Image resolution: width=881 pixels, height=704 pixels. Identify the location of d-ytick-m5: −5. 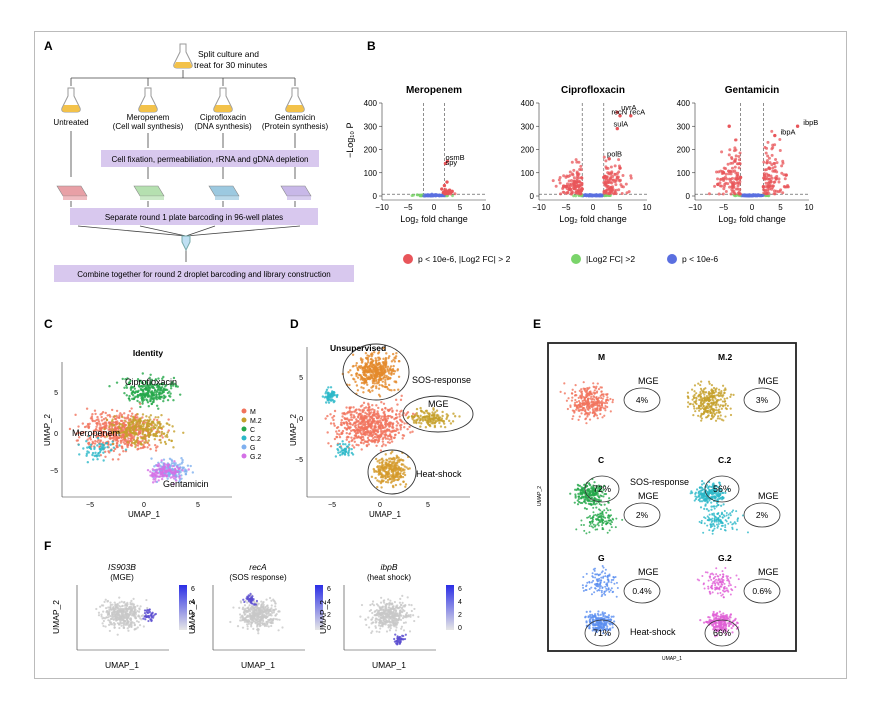
(299, 460).